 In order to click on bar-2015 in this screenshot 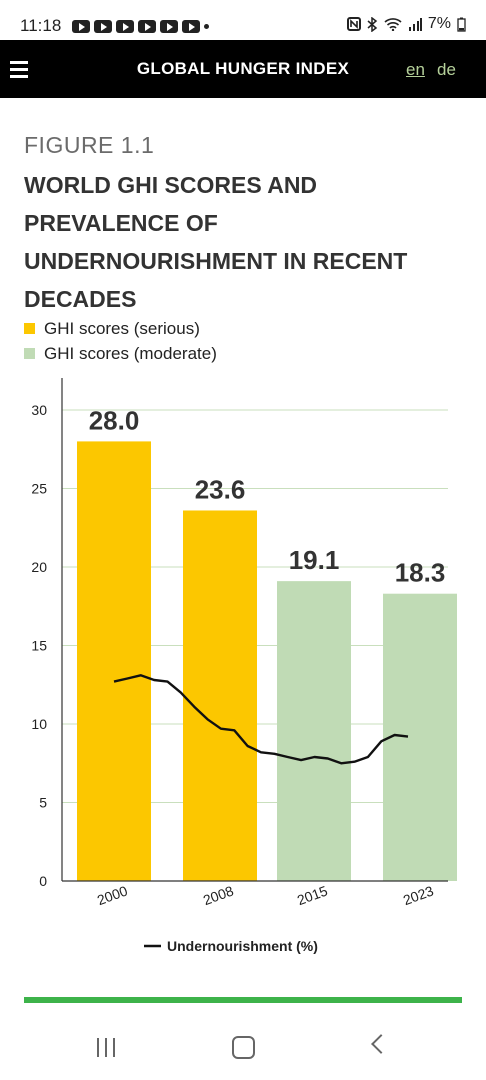, I will do `click(314, 731)`.